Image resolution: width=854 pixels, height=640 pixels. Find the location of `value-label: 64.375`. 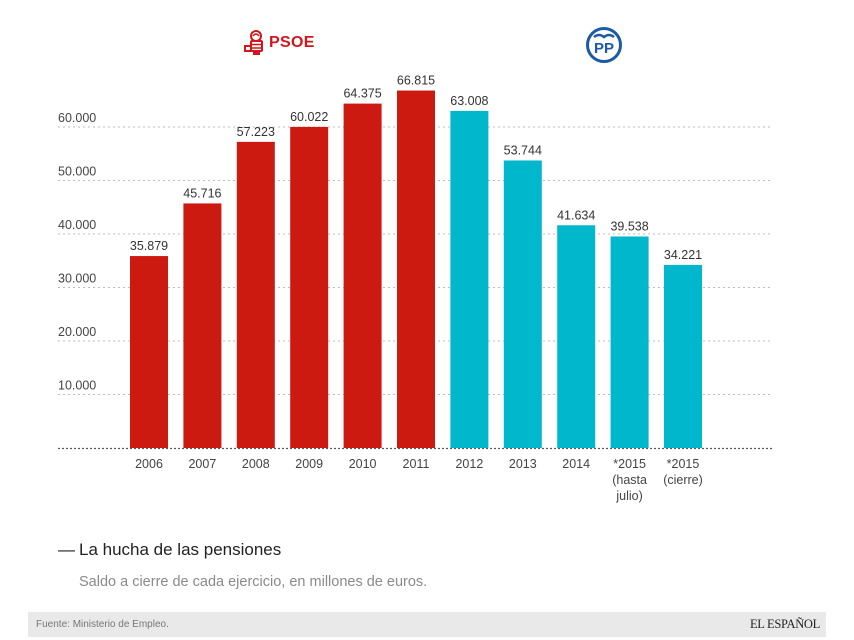

value-label: 64.375 is located at coordinates (362, 94).